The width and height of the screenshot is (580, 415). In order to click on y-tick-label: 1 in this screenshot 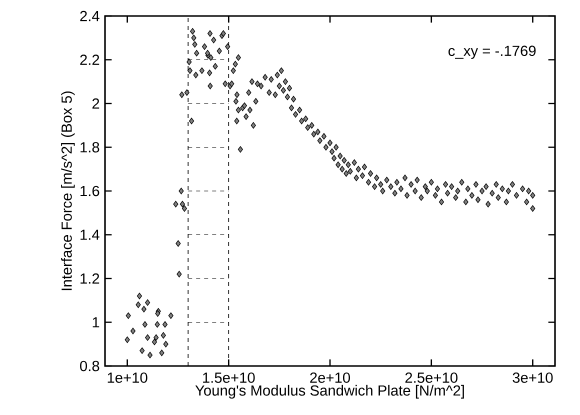, I will do `click(96, 322)`.